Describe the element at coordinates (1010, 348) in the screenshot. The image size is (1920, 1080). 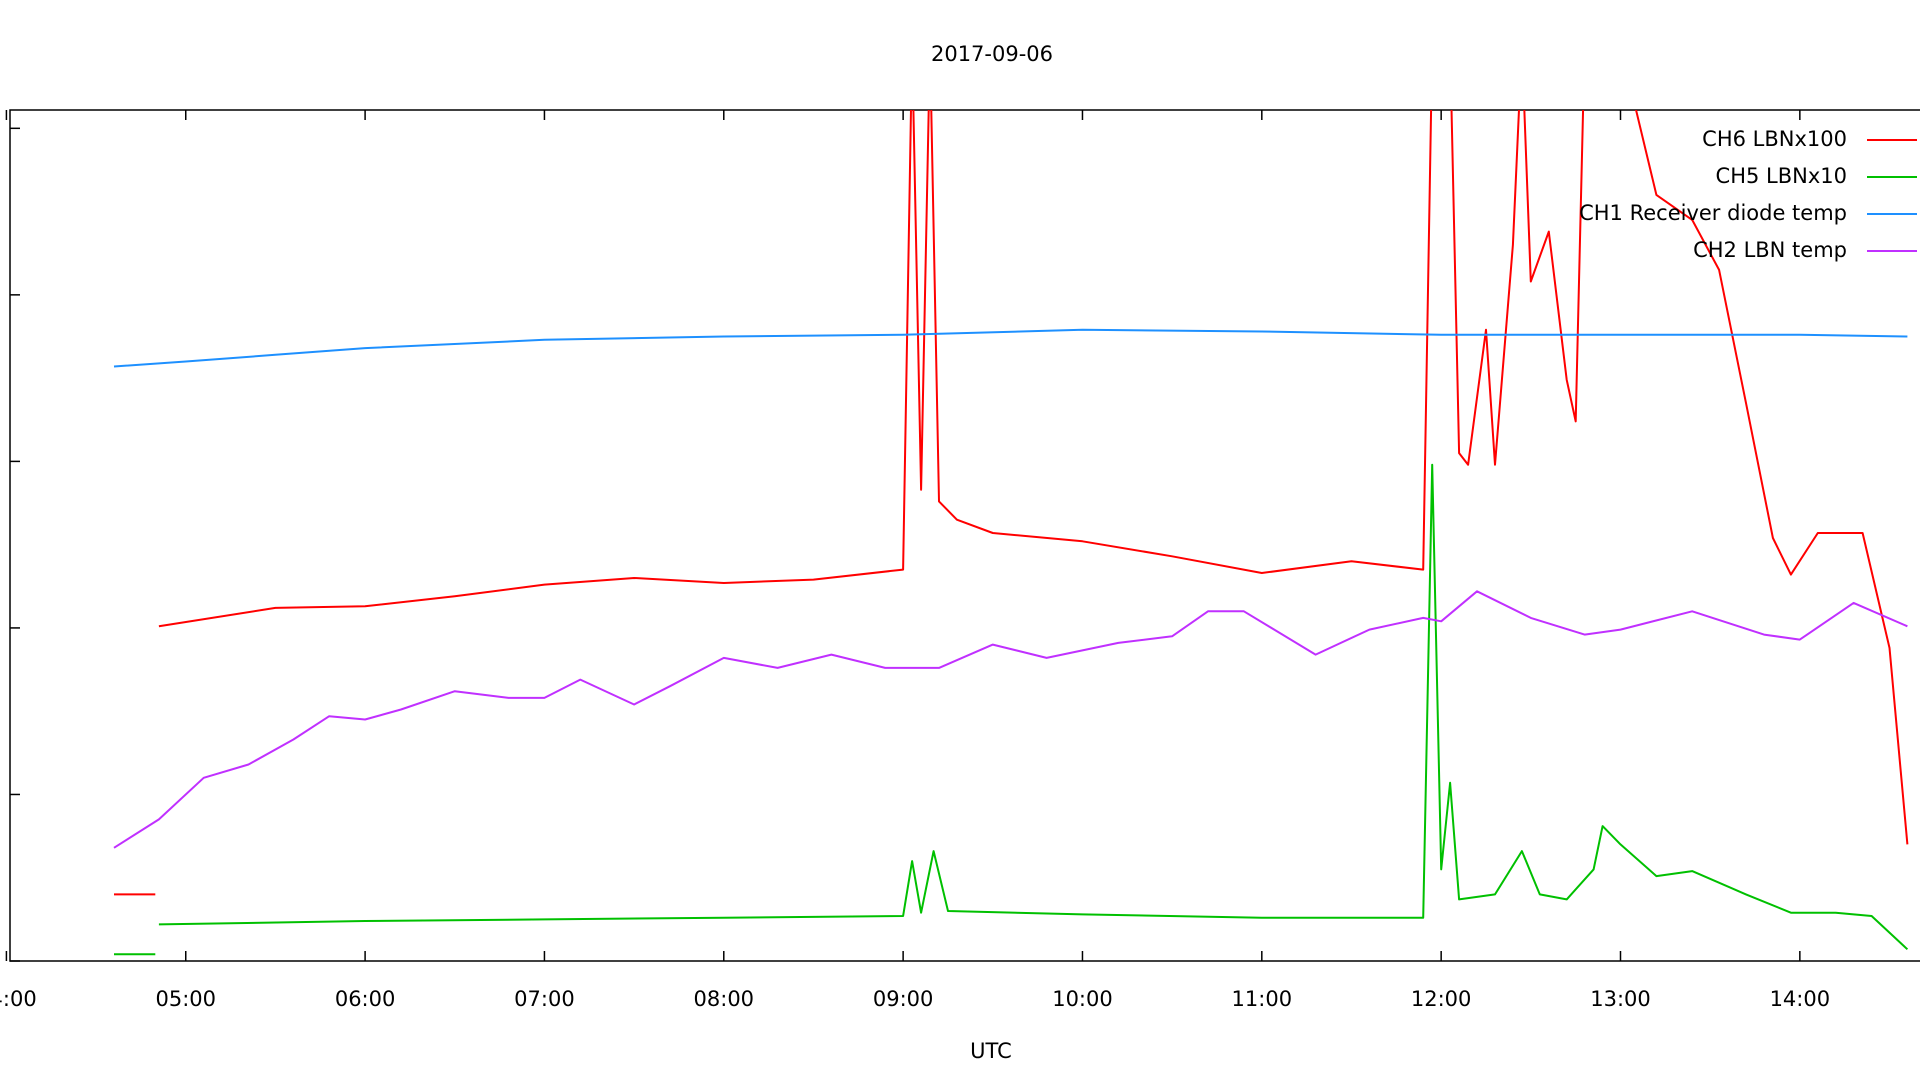
I see `series-line` at that location.